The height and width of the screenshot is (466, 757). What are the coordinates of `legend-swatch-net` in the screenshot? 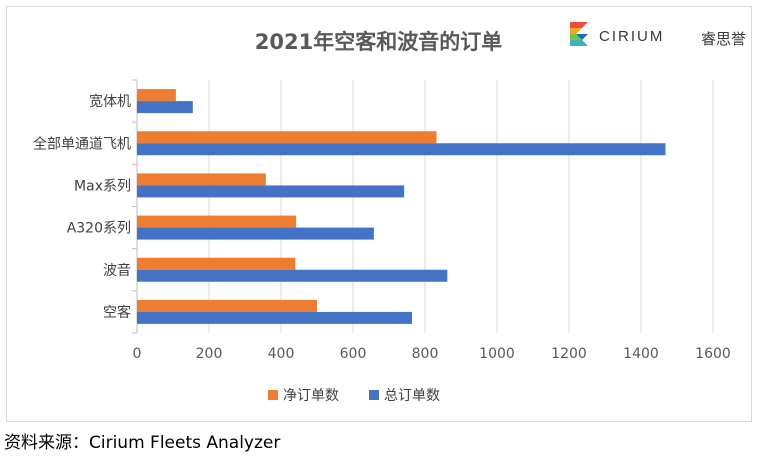 It's located at (273, 395).